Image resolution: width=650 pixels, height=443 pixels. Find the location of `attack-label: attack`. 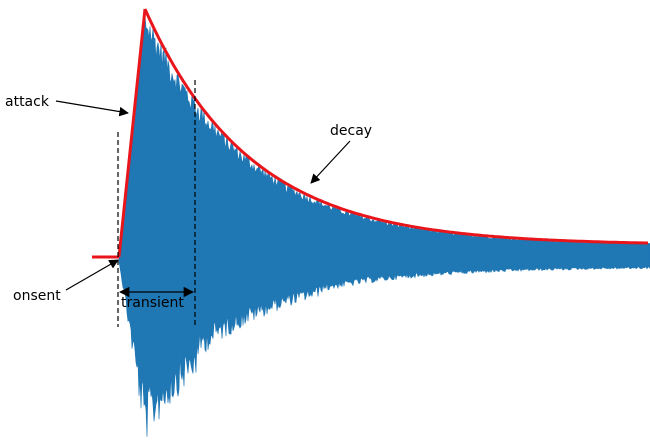

attack-label: attack is located at coordinates (27, 102).